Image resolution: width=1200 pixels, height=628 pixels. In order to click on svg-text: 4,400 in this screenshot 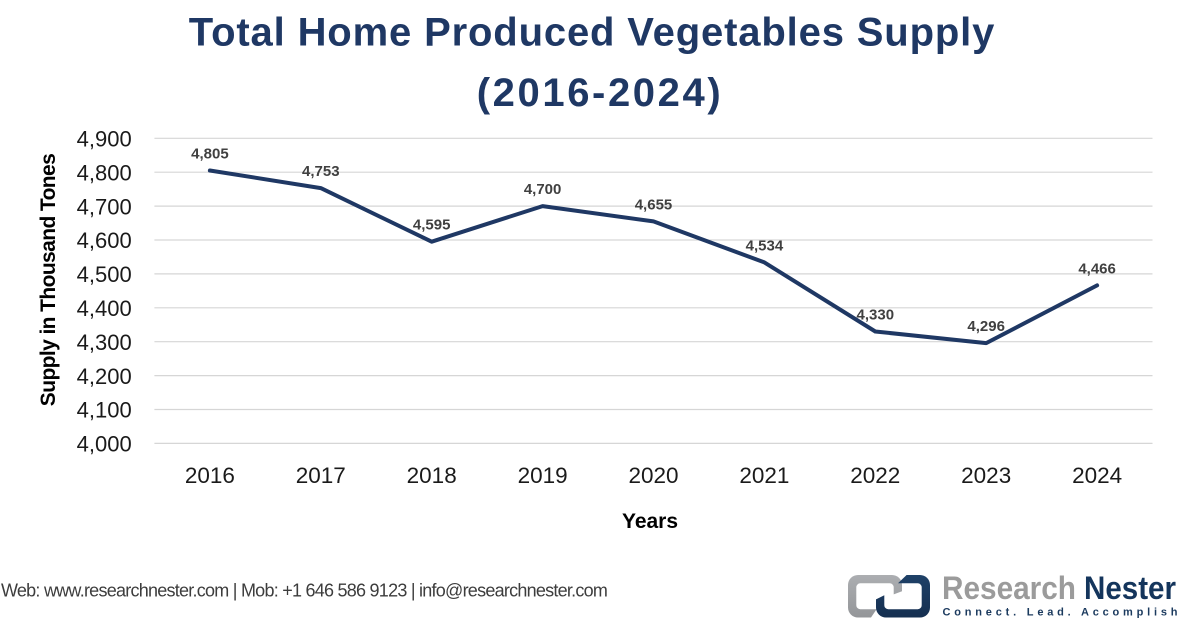, I will do `click(104, 308)`.